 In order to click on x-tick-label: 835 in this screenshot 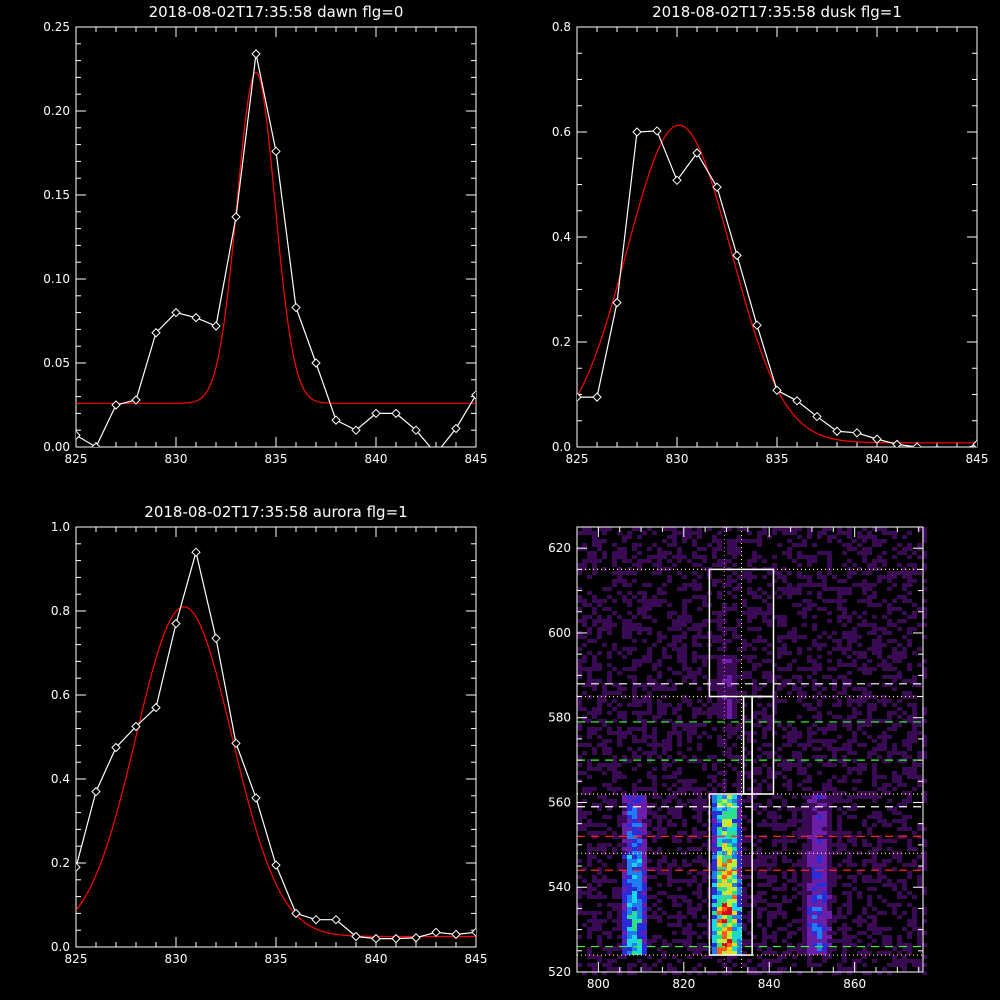, I will do `click(276, 459)`.